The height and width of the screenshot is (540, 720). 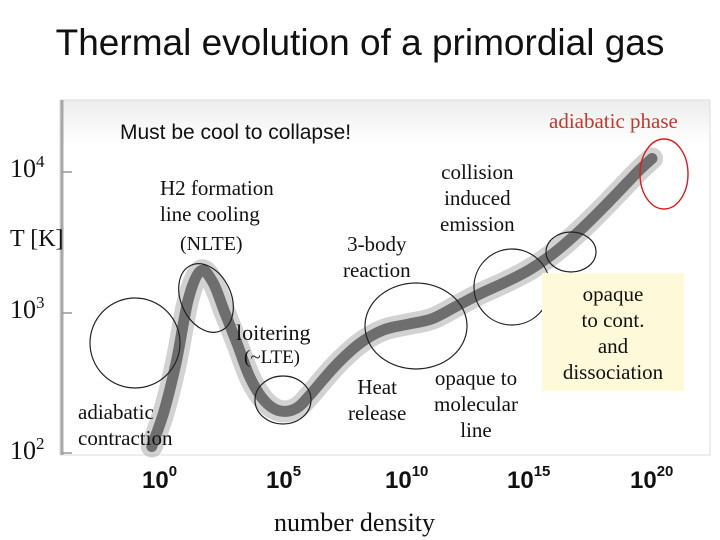 What do you see at coordinates (613, 332) in the screenshot?
I see `opaque-continuum-note: opaque to cont. and dissociation` at bounding box center [613, 332].